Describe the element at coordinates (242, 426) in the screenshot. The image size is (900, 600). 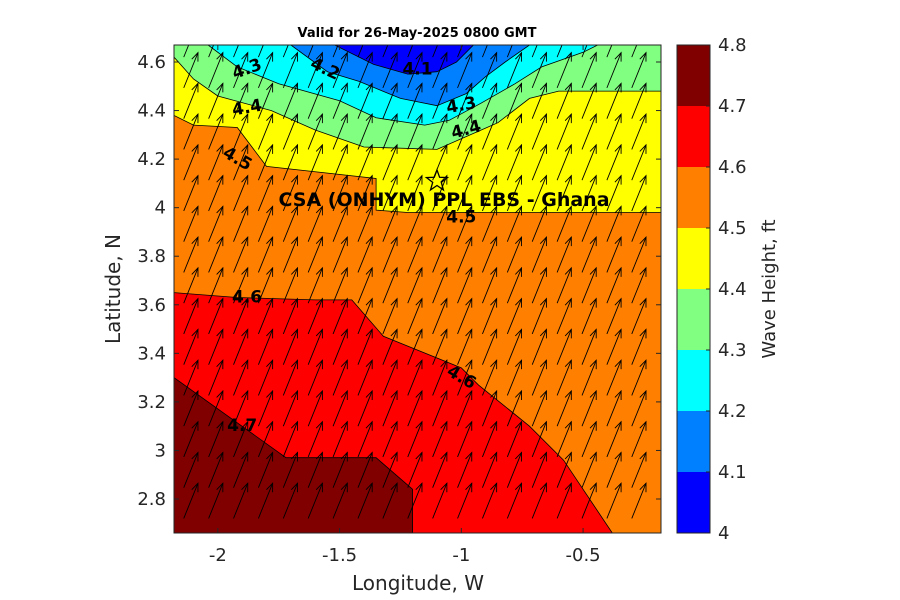
I see `contour-label: 4.7` at that location.